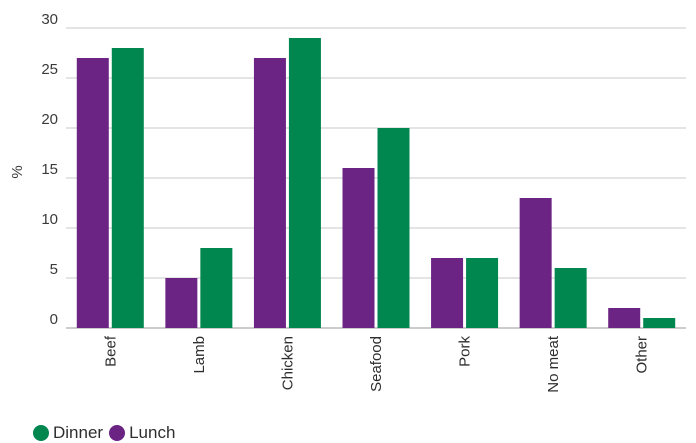  Describe the element at coordinates (127, 188) in the screenshot. I see `bar-dinner-beef` at that location.